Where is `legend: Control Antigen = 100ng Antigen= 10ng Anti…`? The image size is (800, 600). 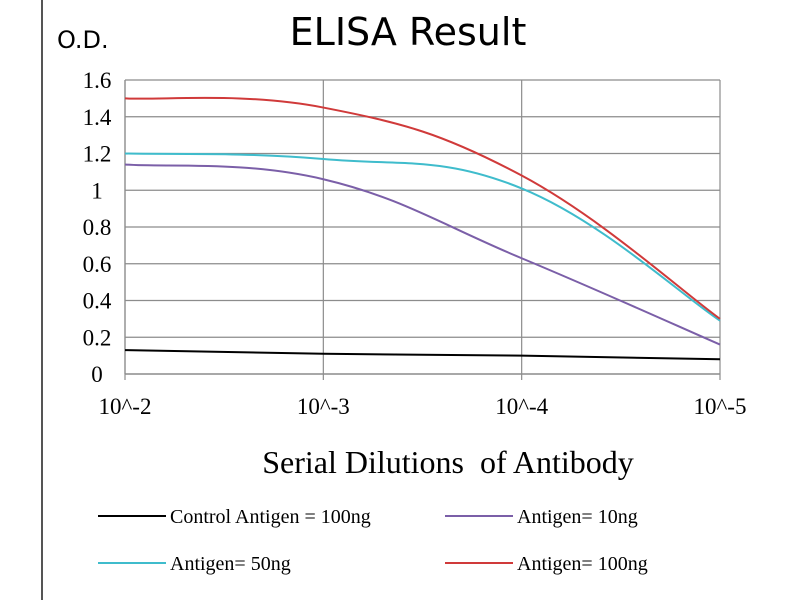 legend: Control Antigen = 100ng Antigen= 10ng Anti… is located at coordinates (373, 540).